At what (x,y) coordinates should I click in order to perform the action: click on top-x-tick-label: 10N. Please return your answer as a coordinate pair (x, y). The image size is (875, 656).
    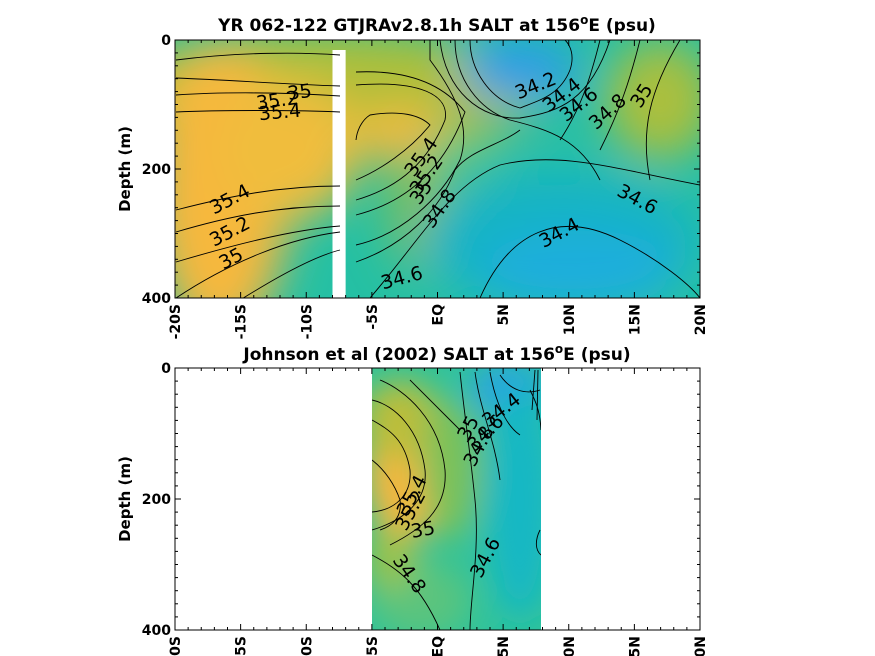
    Looking at the image, I should click on (570, 319).